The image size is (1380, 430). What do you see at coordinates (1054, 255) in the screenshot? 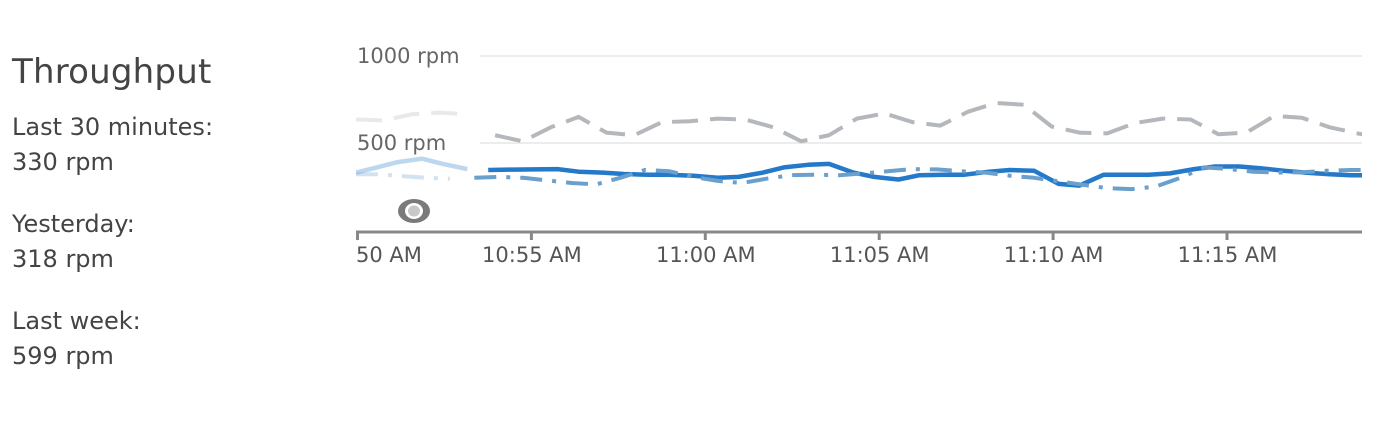
I see `x-tick-label: 11:10 AM` at bounding box center [1054, 255].